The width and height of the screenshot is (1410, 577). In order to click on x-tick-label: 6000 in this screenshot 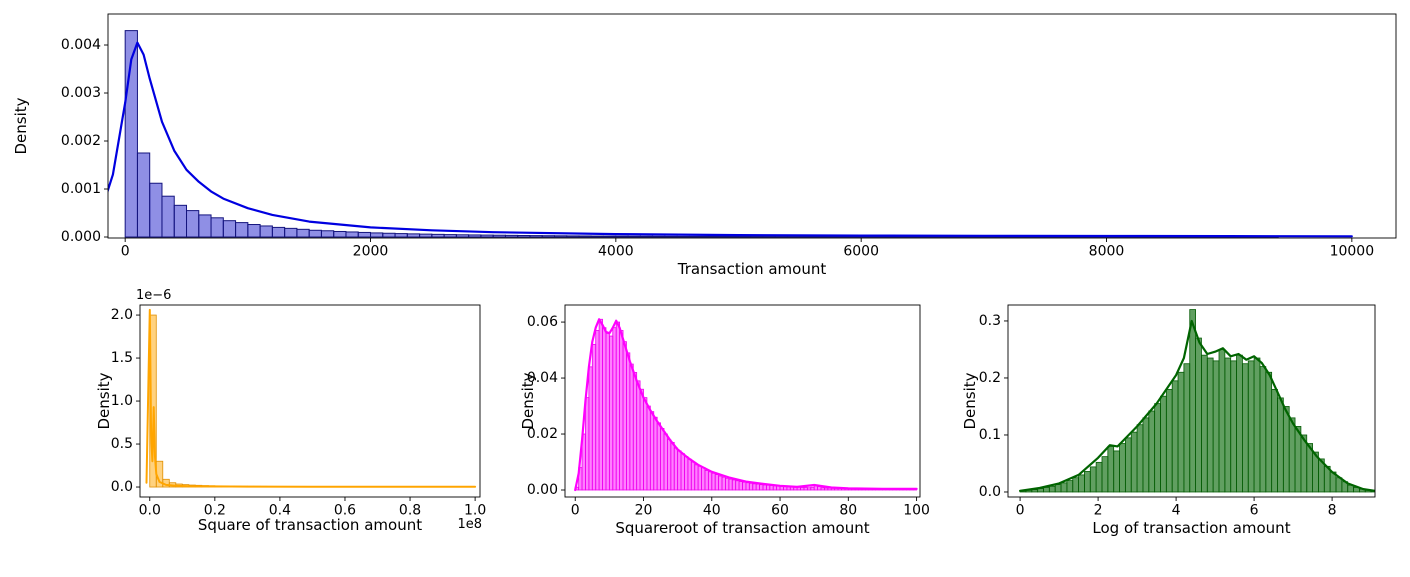, I will do `click(861, 252)`.